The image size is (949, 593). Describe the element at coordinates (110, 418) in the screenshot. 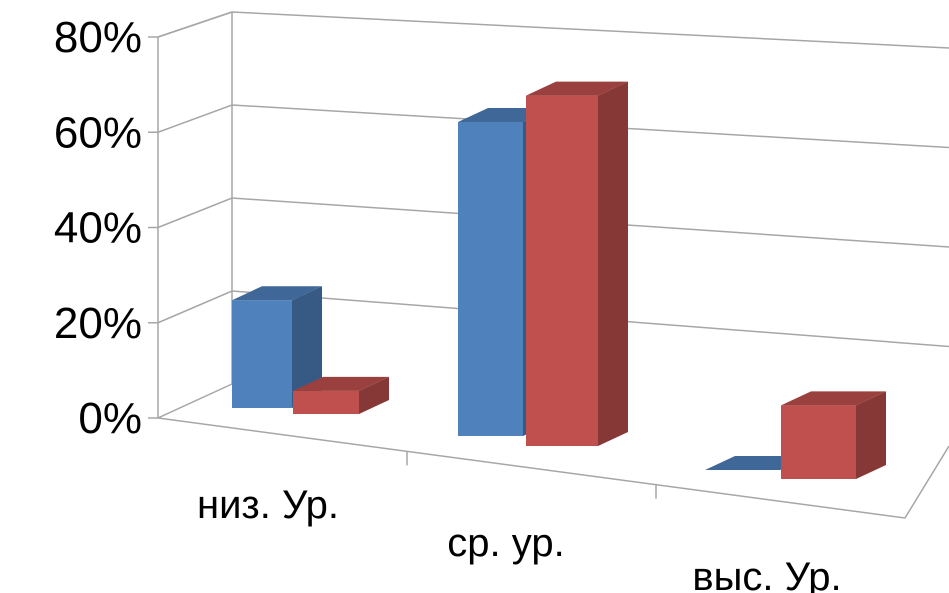

I see `y-tick-label: 0%` at that location.